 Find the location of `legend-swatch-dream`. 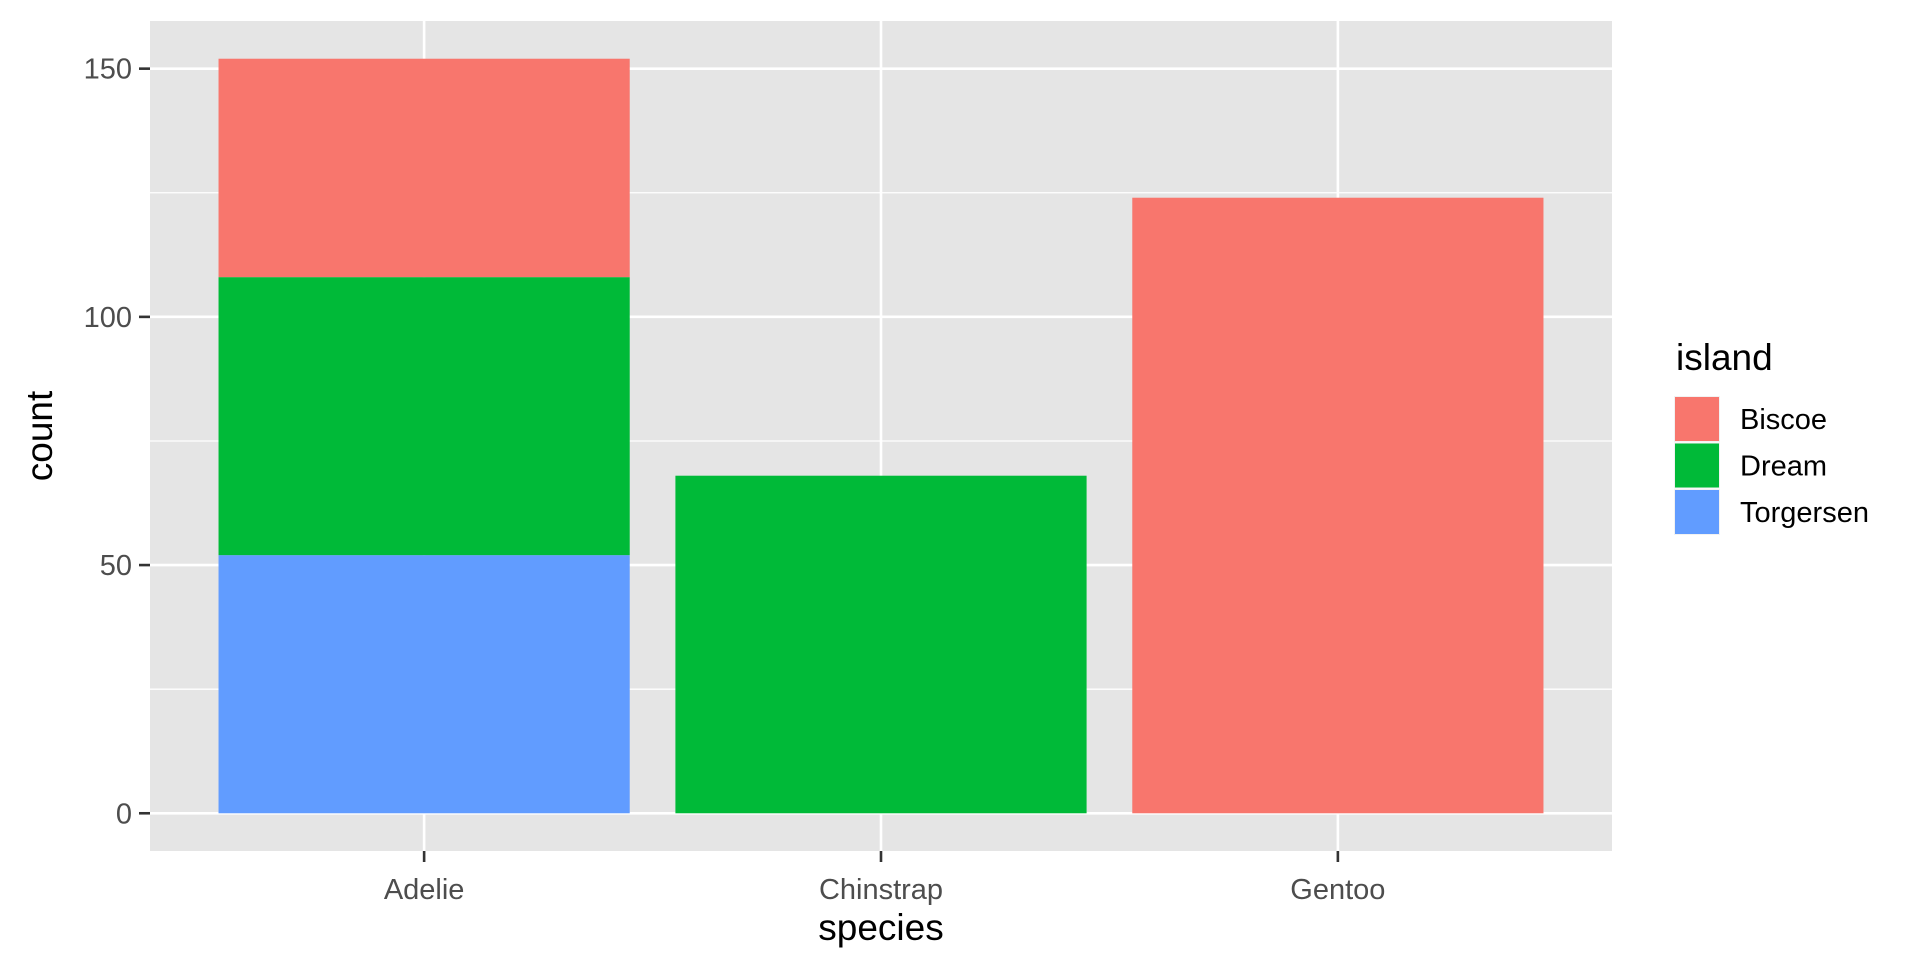

legend-swatch-dream is located at coordinates (1697, 465).